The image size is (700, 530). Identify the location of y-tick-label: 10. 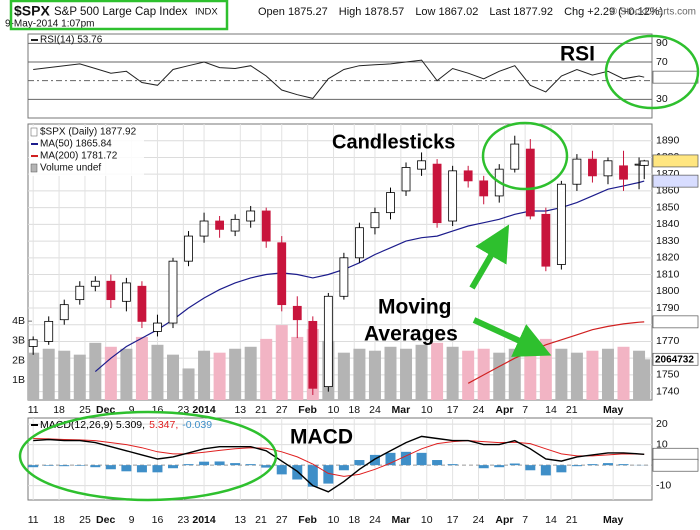
(662, 444).